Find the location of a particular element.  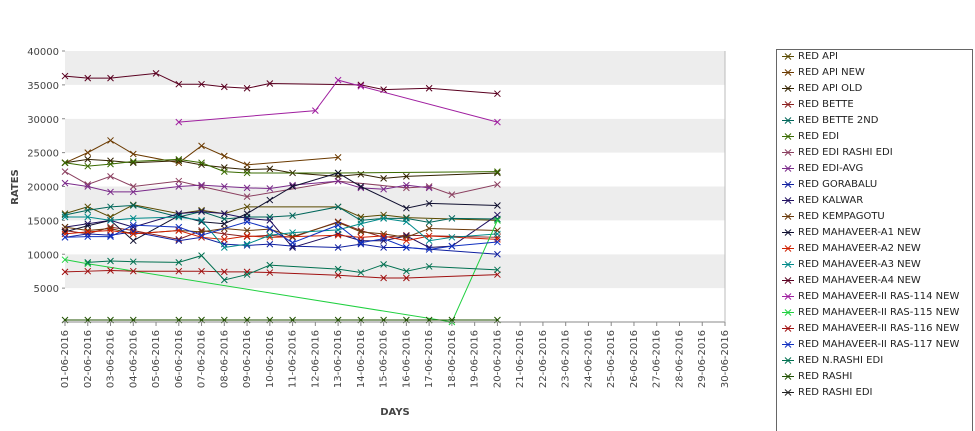

legend-item: RED RASHI EDI is located at coordinates (874, 392).